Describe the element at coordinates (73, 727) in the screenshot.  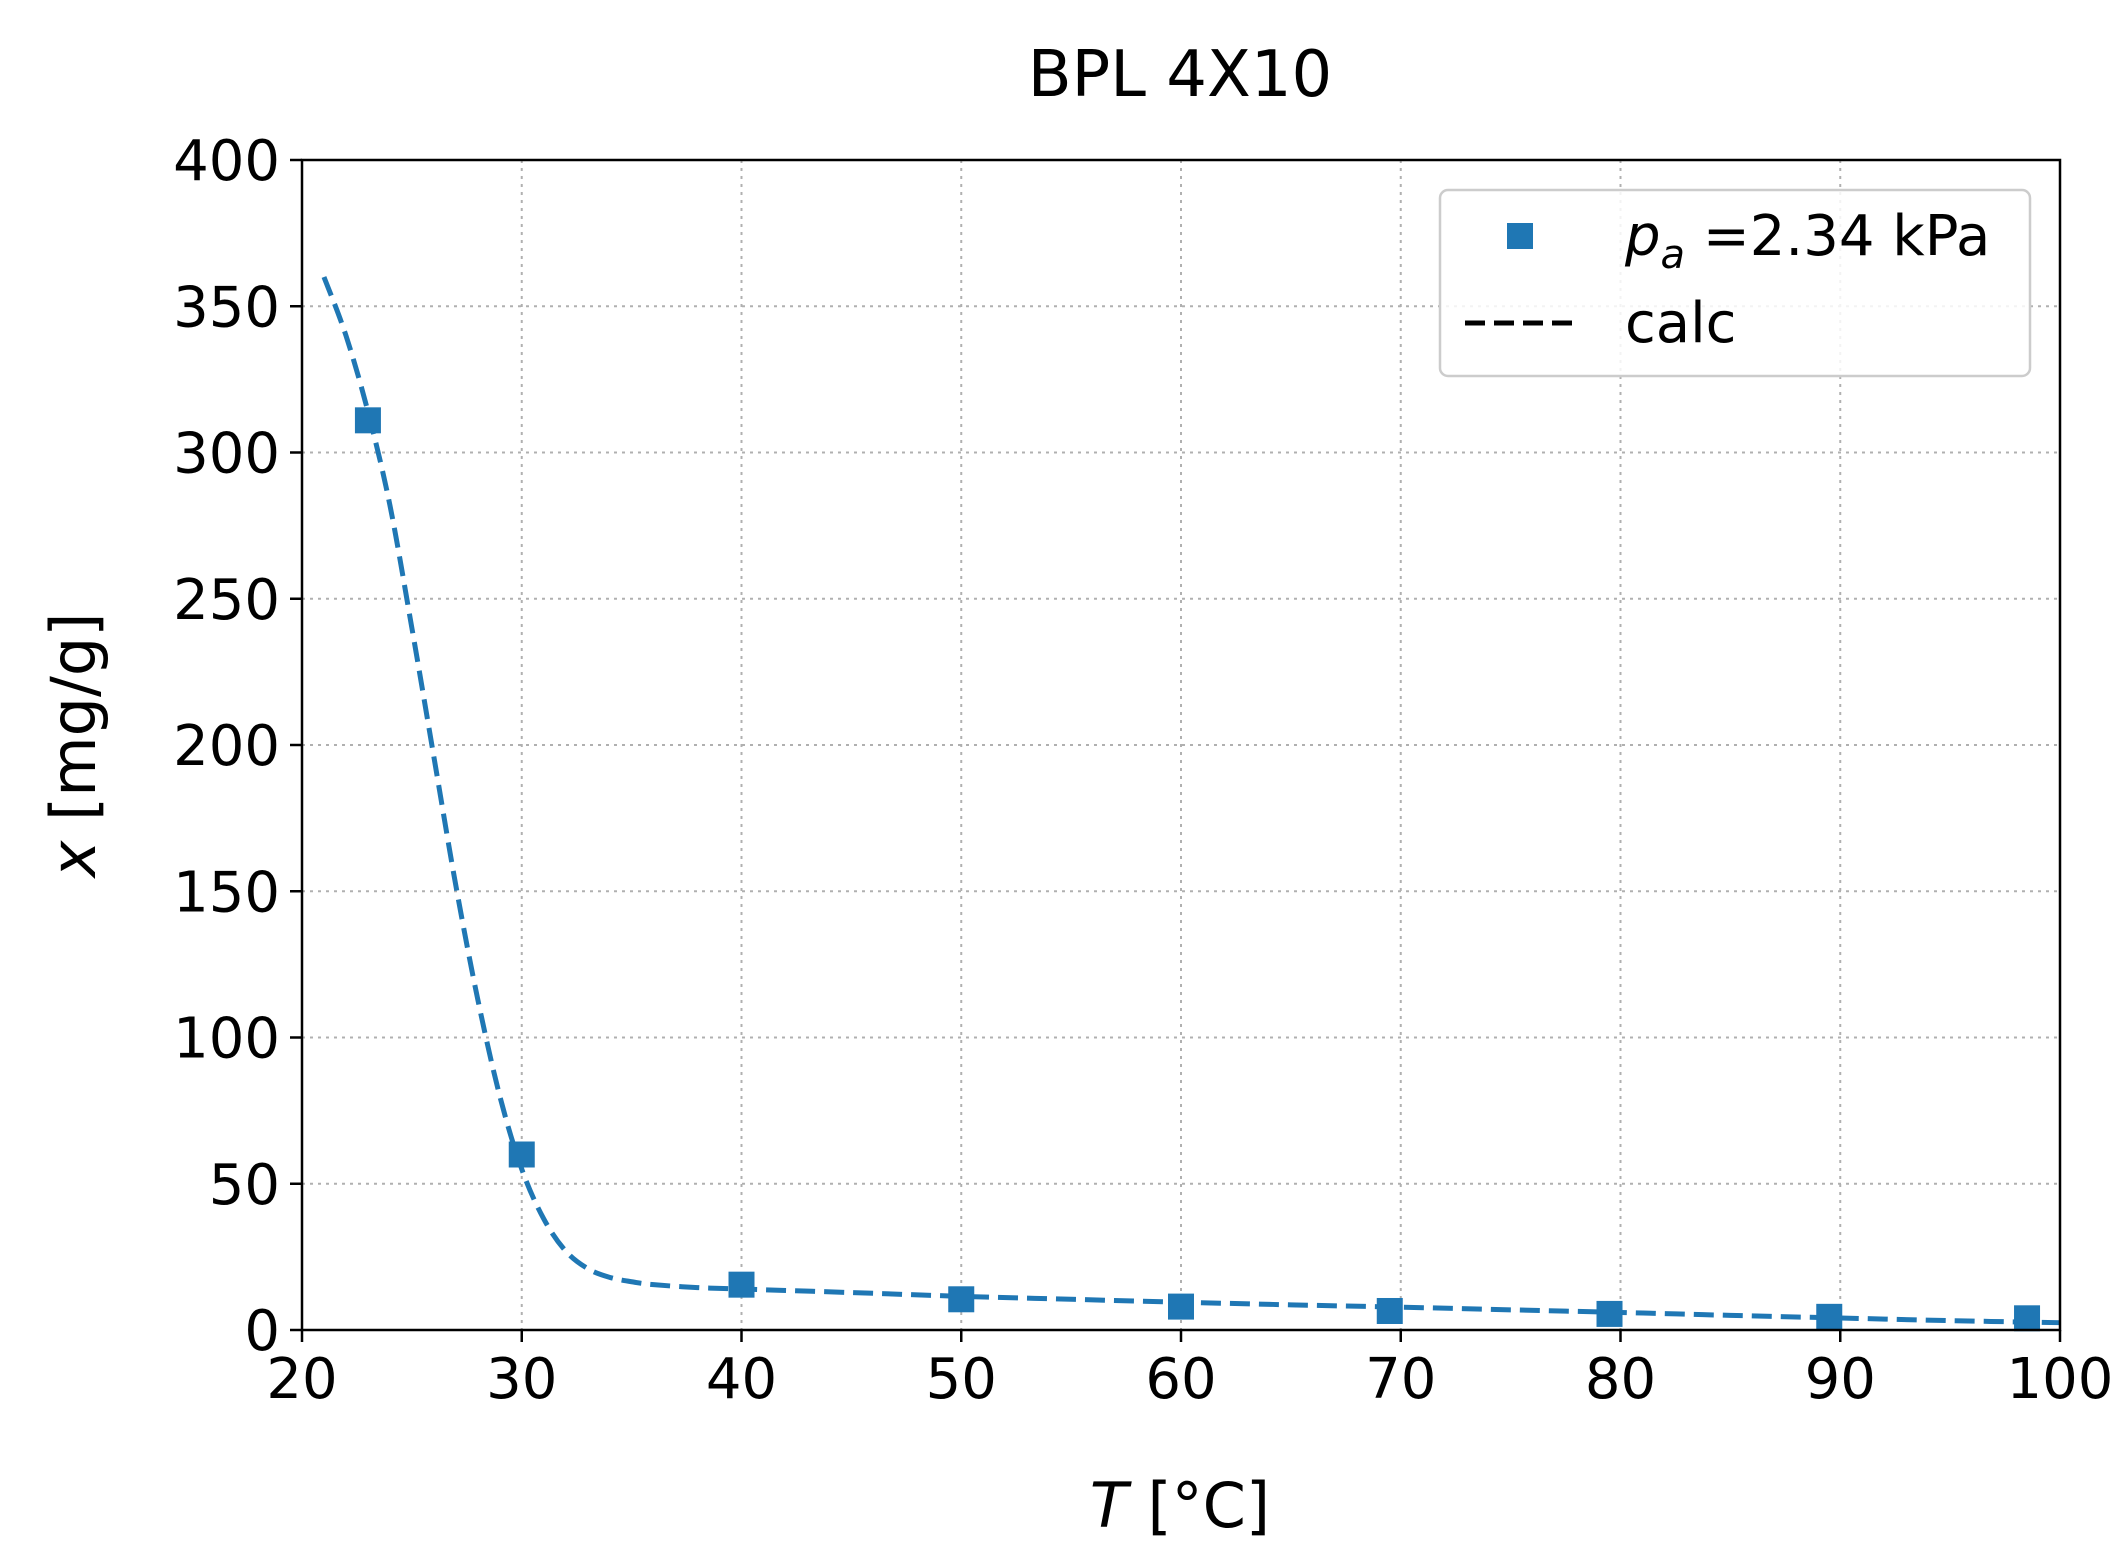
I see `y-axis-unit: [mg/g]` at that location.